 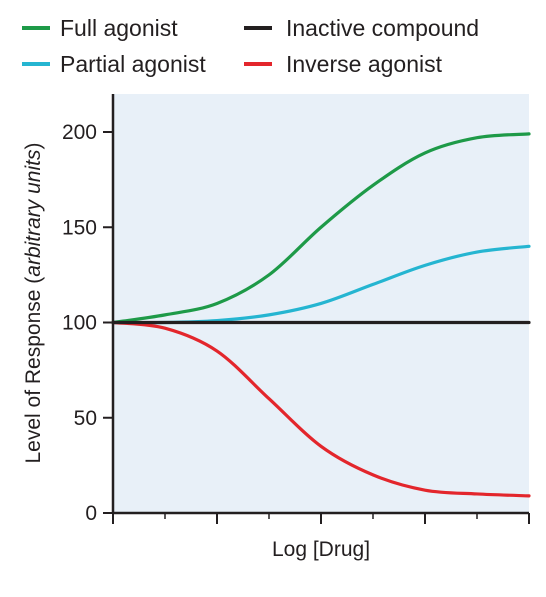 What do you see at coordinates (91, 513) in the screenshot?
I see `y-tick-label: 0` at bounding box center [91, 513].